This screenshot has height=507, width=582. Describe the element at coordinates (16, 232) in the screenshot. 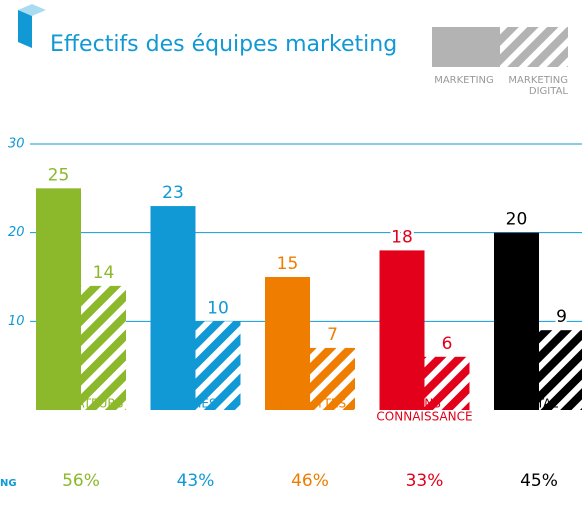

I see `y-tick-label: 20` at that location.